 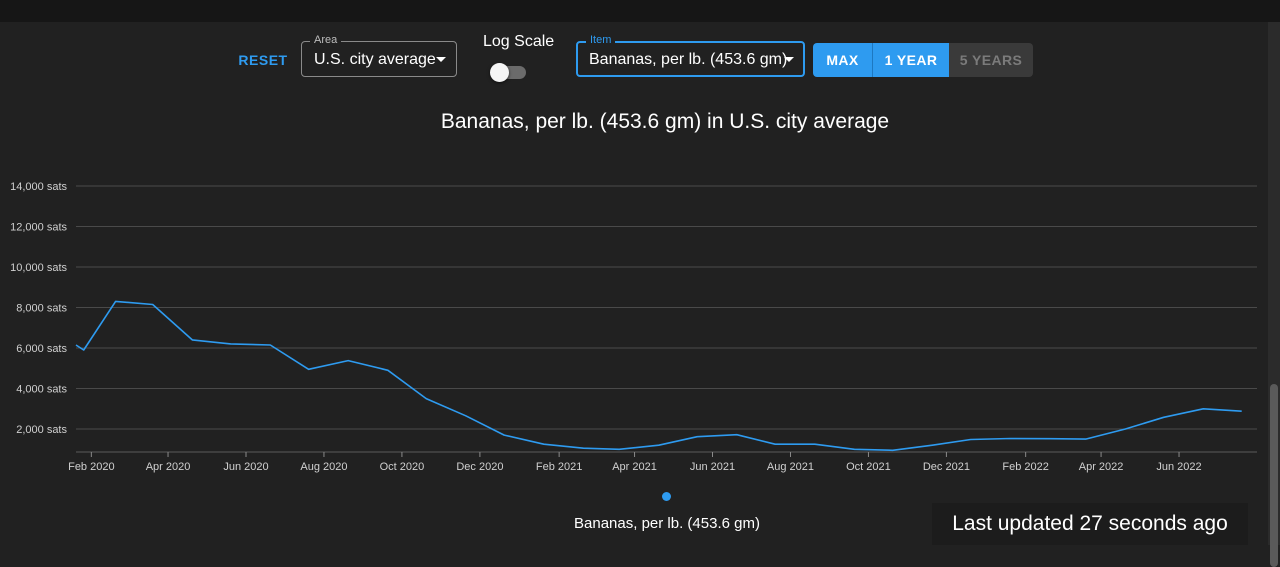 I want to click on y-tick-label: 6,000 sats, so click(x=41, y=349).